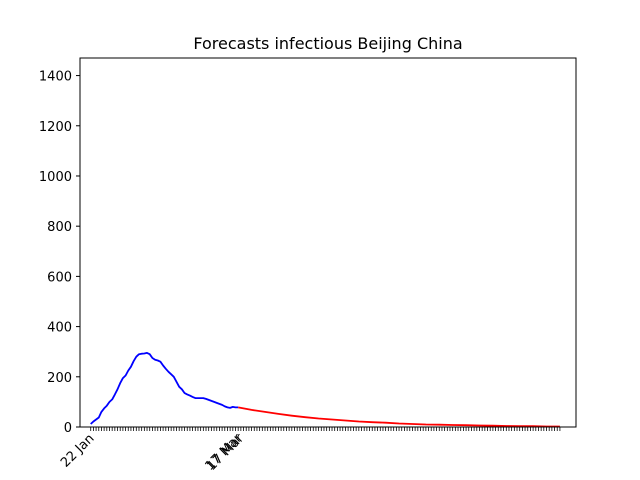 The height and width of the screenshot is (480, 640). I want to click on series-group, so click(325, 389).